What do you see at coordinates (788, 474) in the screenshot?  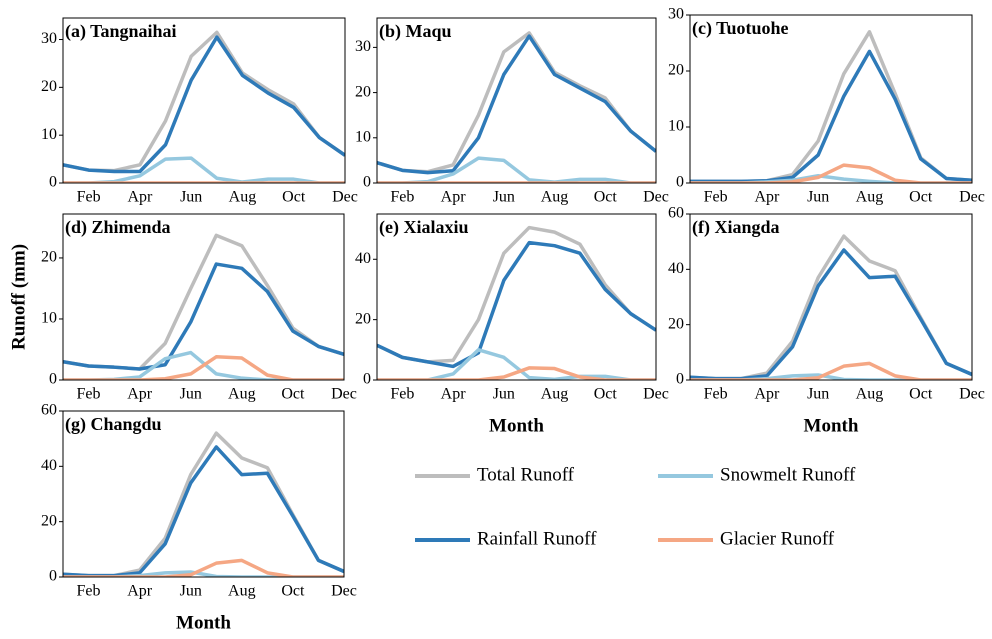 I see `legend-label: Snowmelt Runoff` at bounding box center [788, 474].